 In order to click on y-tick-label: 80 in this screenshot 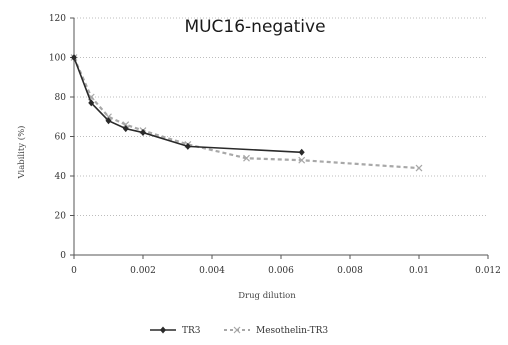, I will do `click(61, 98)`.